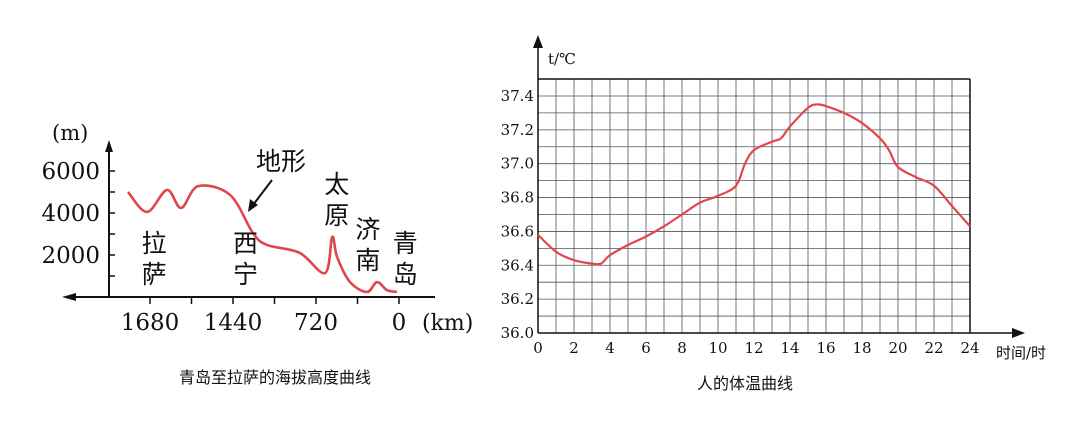 This screenshot has height=441, width=1080. Describe the element at coordinates (336, 215) in the screenshot. I see `city-label: 原` at that location.